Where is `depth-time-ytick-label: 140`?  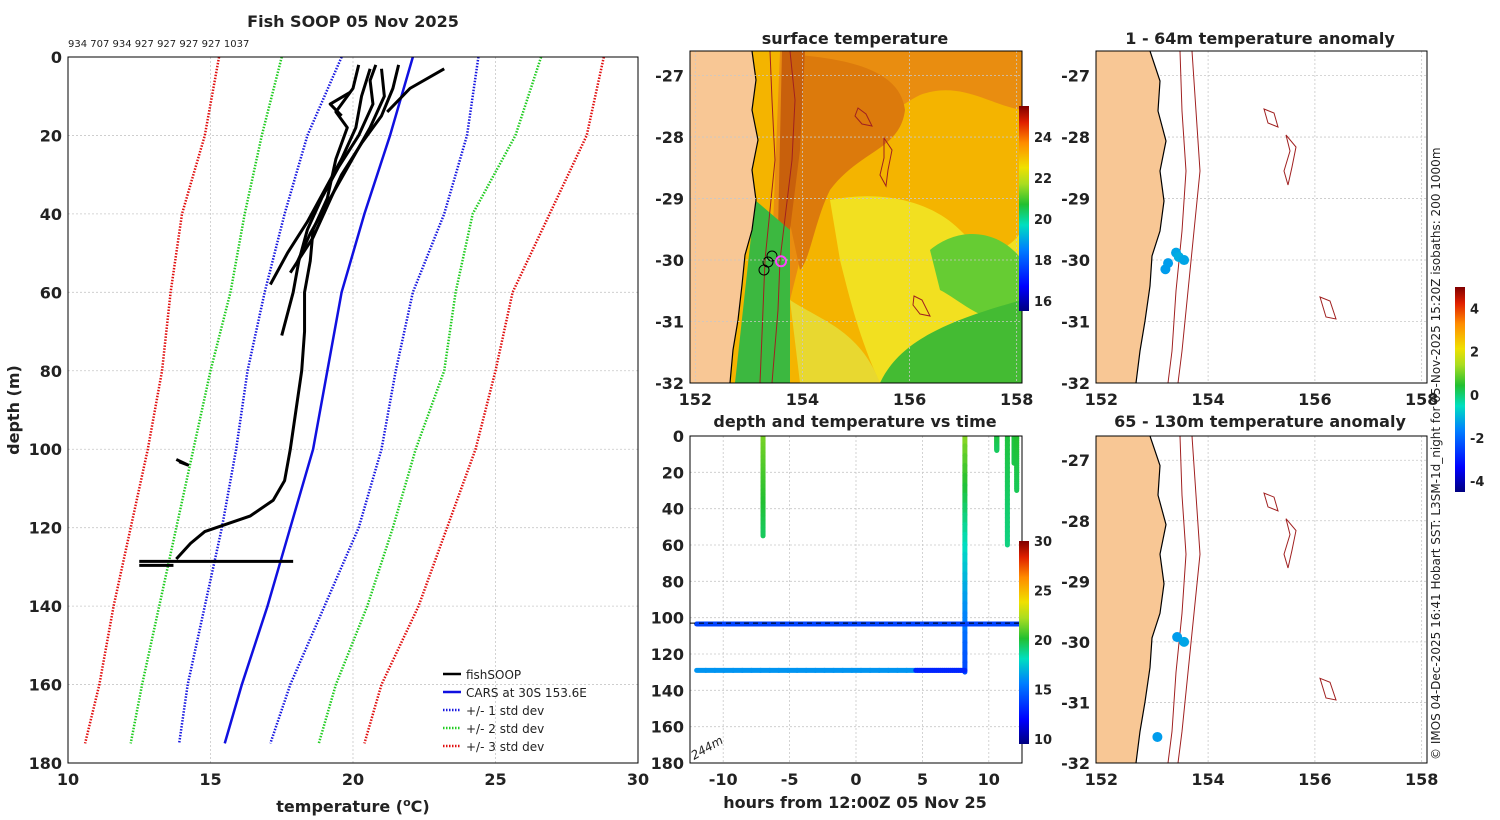 depth-time-ytick-label: 140 is located at coordinates (667, 690).